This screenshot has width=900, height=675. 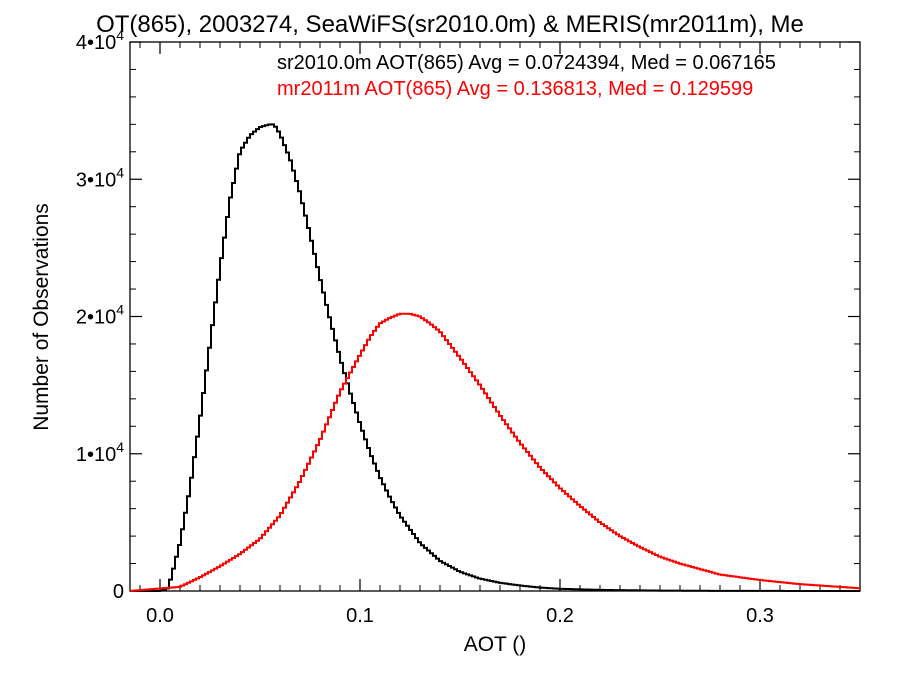 I want to click on y-tick-label: 2•104, so click(x=100, y=315).